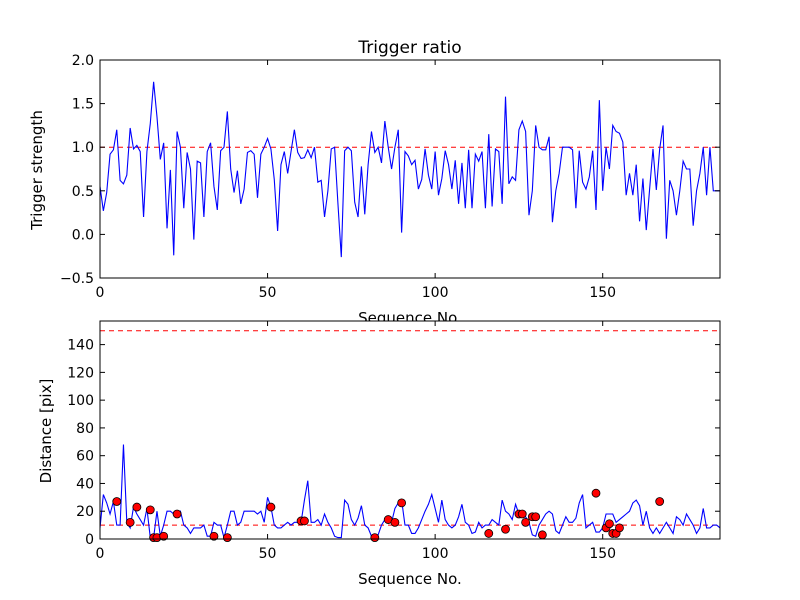 The width and height of the screenshot is (800, 600). Describe the element at coordinates (83, 148) in the screenshot. I see `y-tick-label: 1.0` at that location.